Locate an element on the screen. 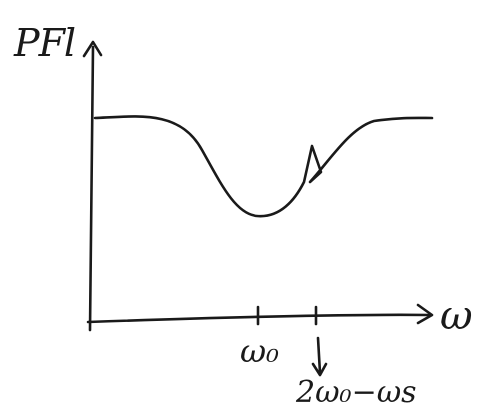 Image resolution: width=484 pixels, height=417 pixels. harmonic-down-arrowhead is located at coordinates (319, 369).